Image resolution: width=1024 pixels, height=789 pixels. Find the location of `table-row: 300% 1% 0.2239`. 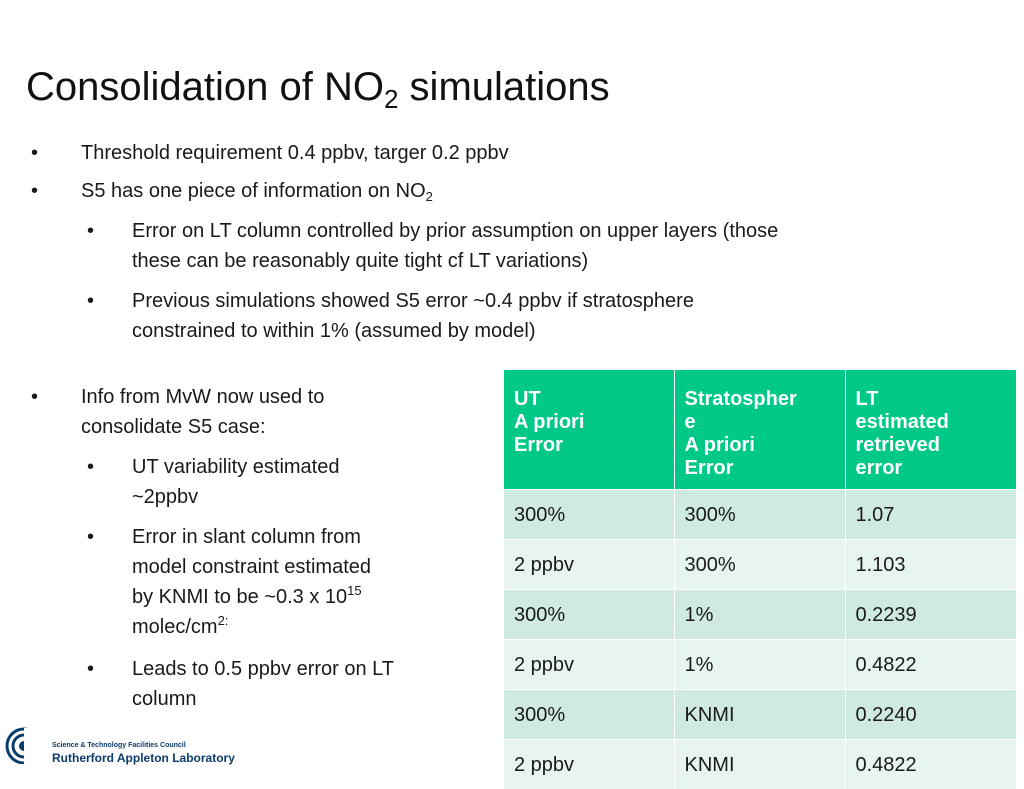

table-row: 300% 1% 0.2239 is located at coordinates (760, 615).